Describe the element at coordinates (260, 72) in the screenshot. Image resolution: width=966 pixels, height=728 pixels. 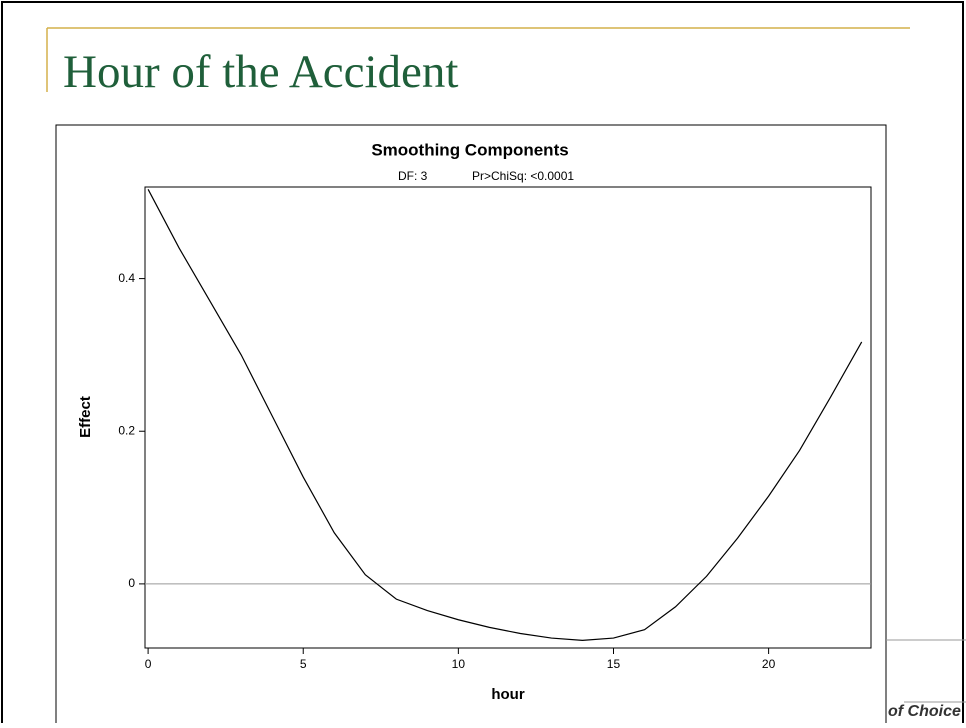
I see `slide-title: Hour of the Accident` at that location.